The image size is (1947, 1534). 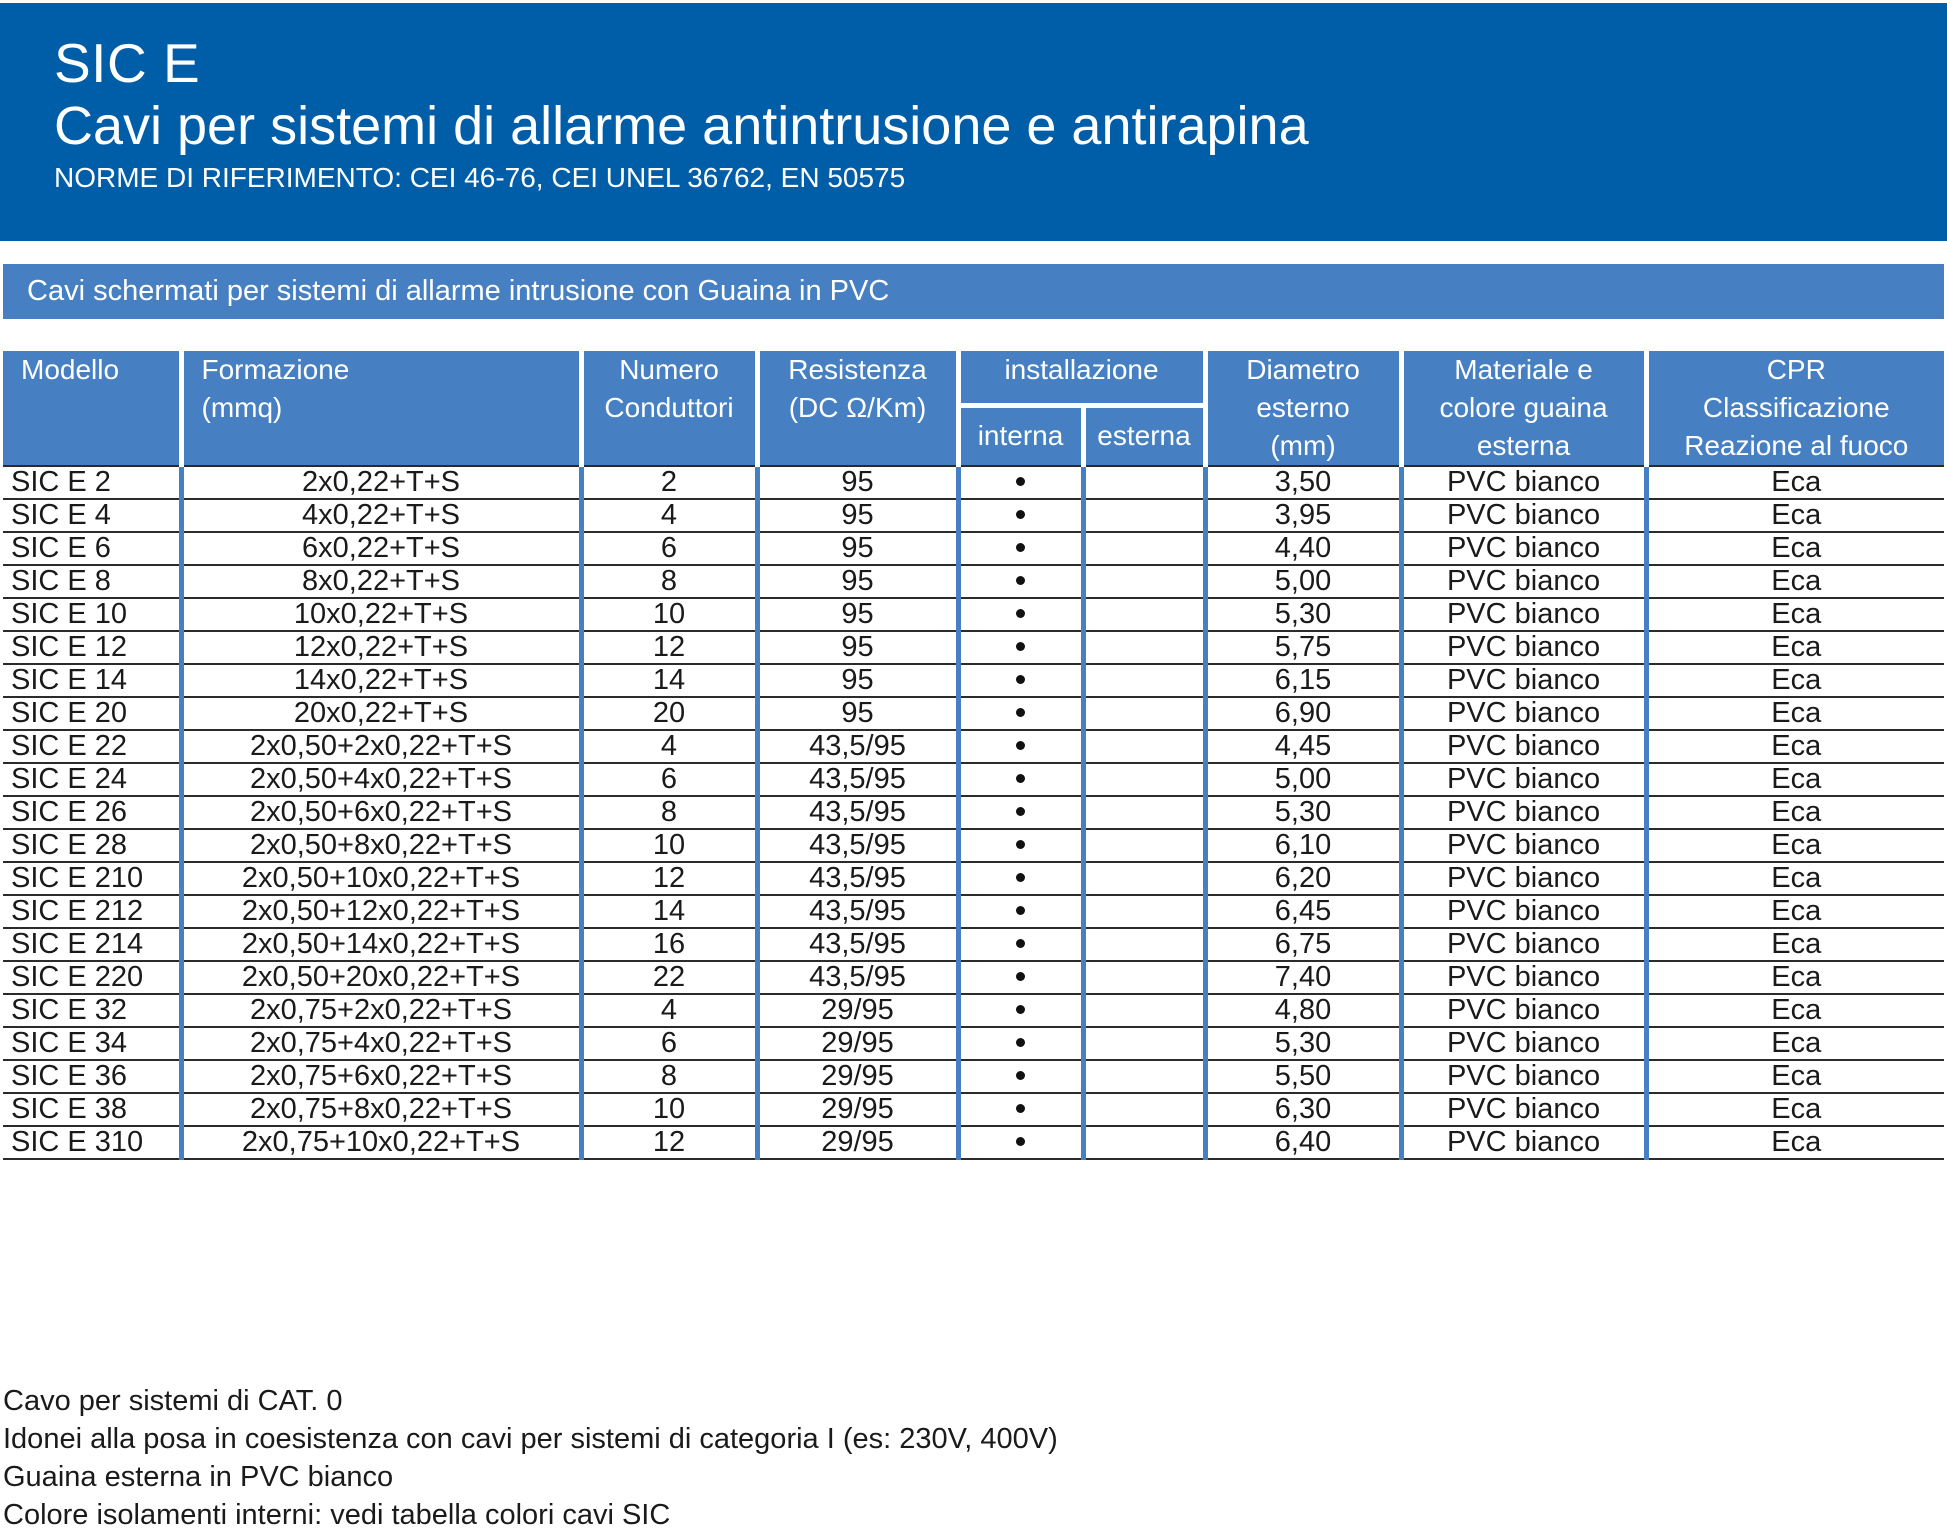 I want to click on col-header-diametro-line1: Diametro, so click(x=1303, y=369).